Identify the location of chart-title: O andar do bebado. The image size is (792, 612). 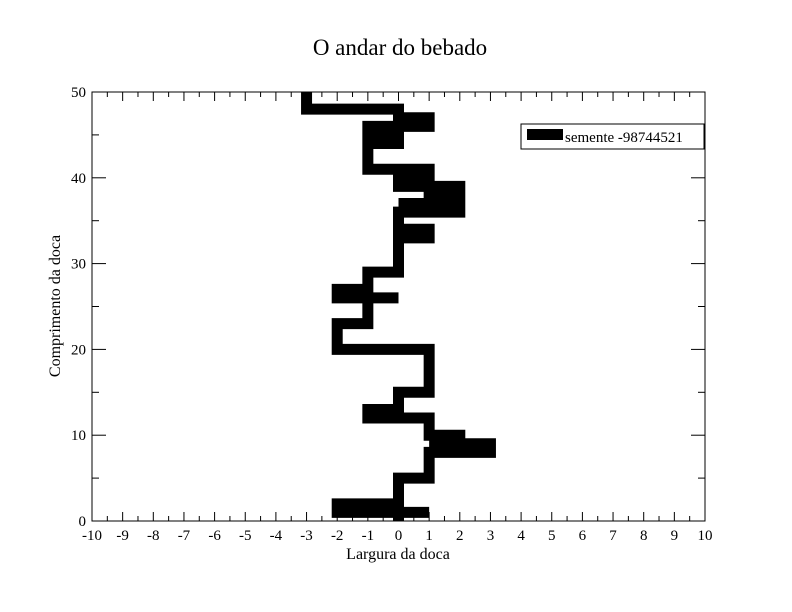
(400, 47).